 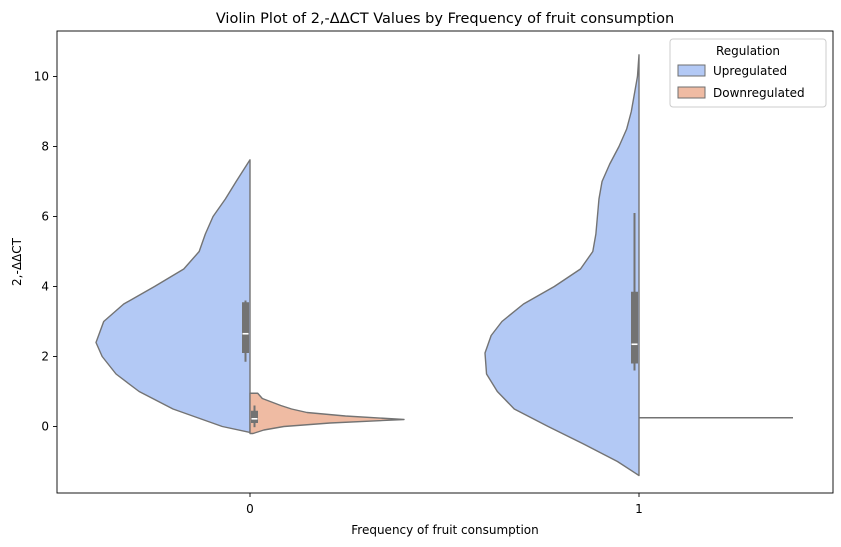 I want to click on legend-swatch-upregulated, so click(x=691, y=70).